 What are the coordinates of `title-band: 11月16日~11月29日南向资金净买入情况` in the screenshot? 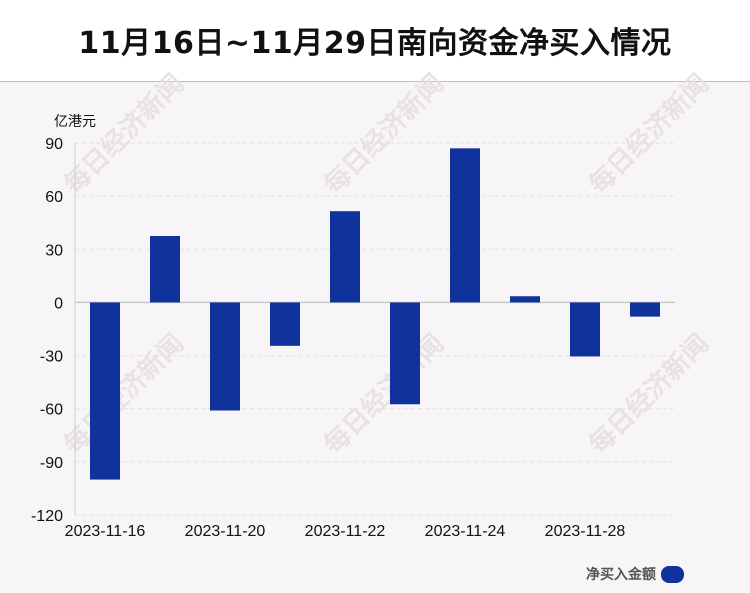 It's located at (375, 41).